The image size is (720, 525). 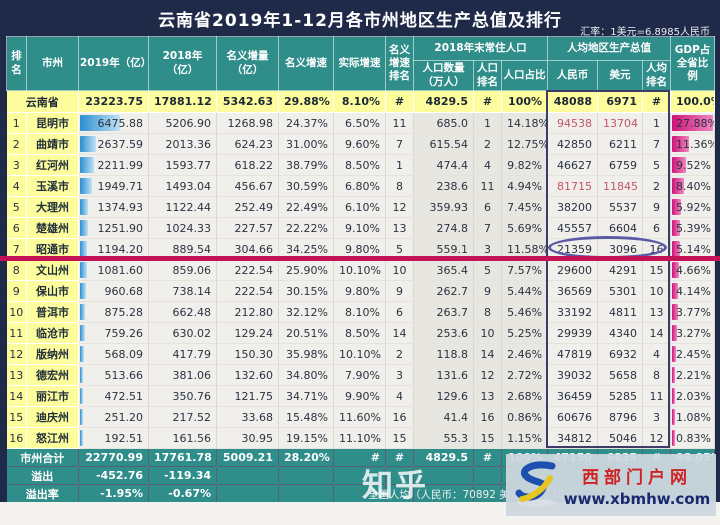 What do you see at coordinates (113, 312) in the screenshot?
I see `cell-gdp2019: 875.28` at bounding box center [113, 312].